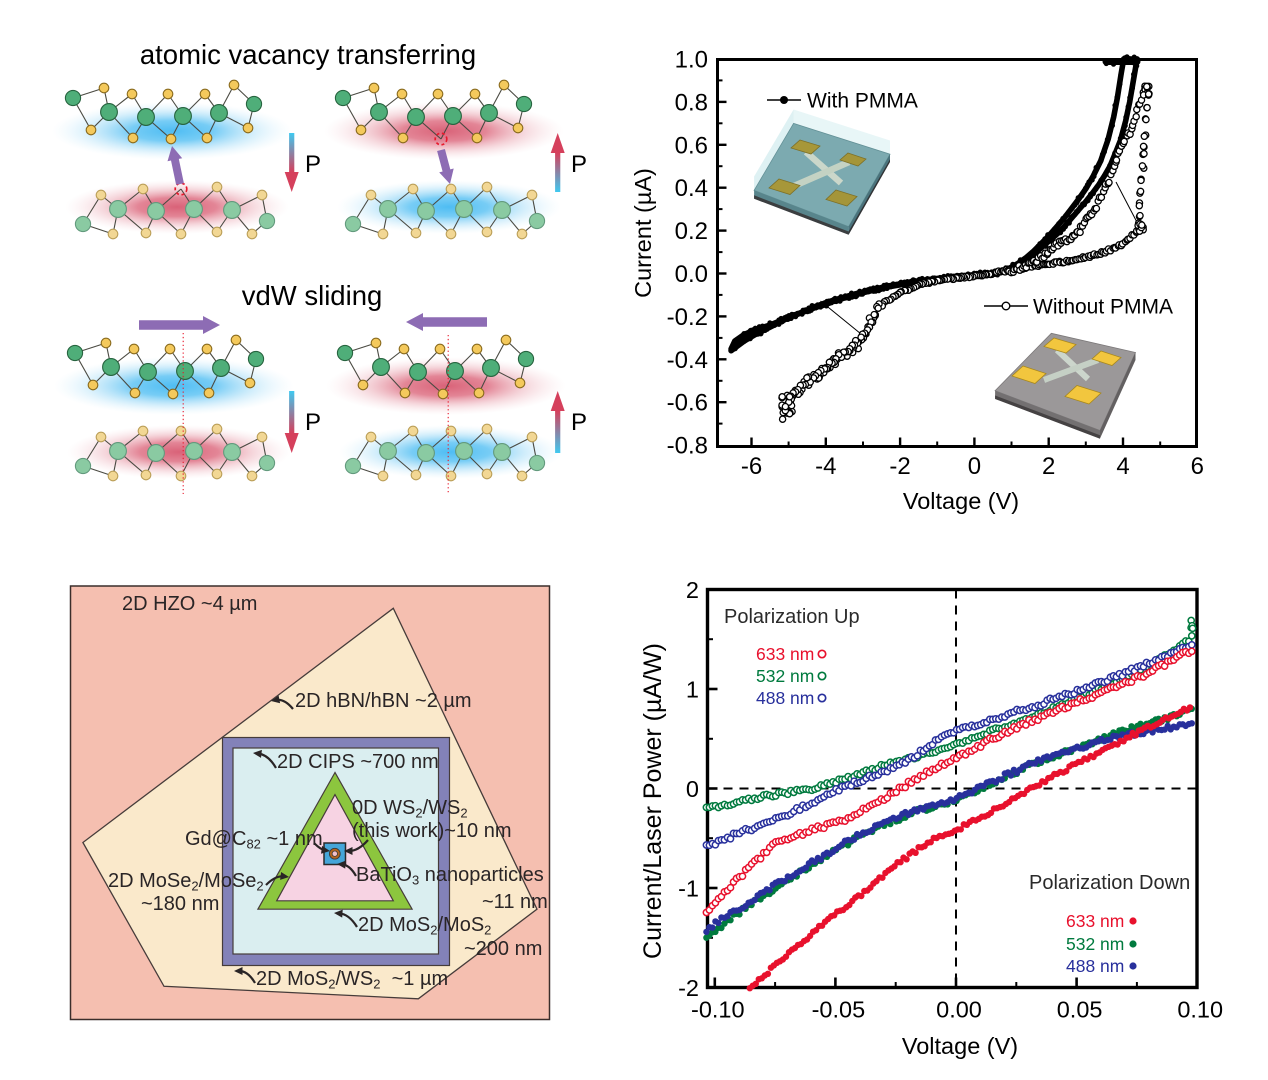 The width and height of the screenshot is (1268, 1080). Describe the element at coordinates (687, 446) in the screenshot. I see `svg-text: -0.8` at that location.